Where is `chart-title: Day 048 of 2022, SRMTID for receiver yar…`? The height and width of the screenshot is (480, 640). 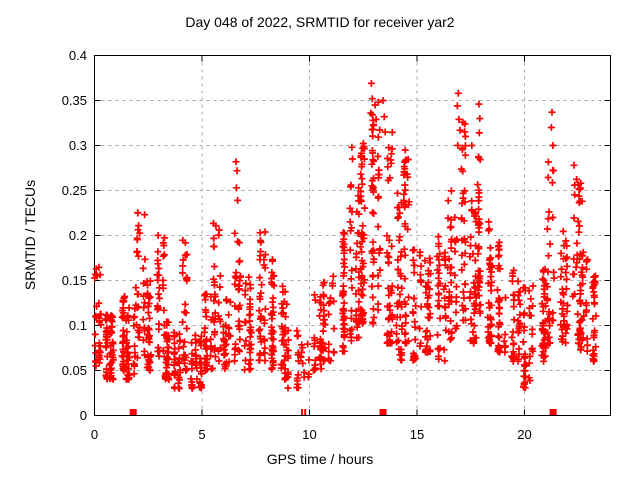 chart-title: Day 048 of 2022, SRMTID for receiver yar… is located at coordinates (320, 22).